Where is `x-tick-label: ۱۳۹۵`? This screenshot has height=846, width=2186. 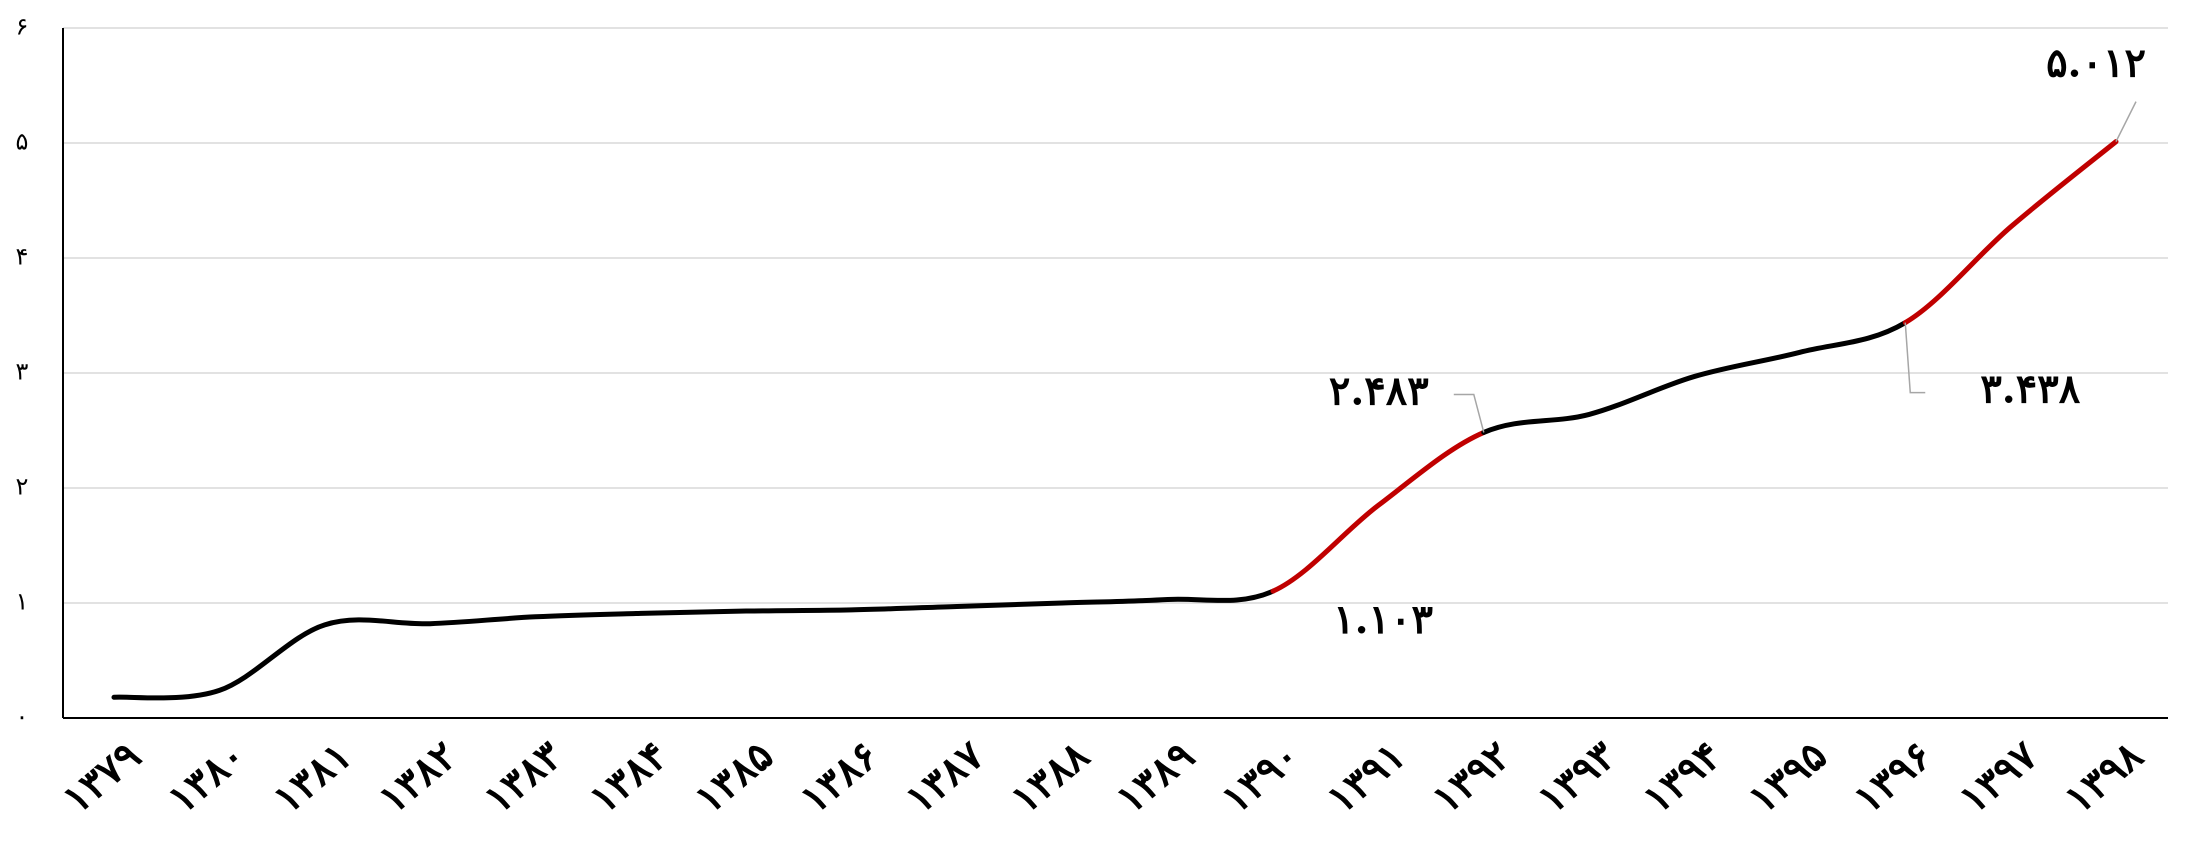 x-tick-label: ۱۳۹۵ is located at coordinates (1788, 777).